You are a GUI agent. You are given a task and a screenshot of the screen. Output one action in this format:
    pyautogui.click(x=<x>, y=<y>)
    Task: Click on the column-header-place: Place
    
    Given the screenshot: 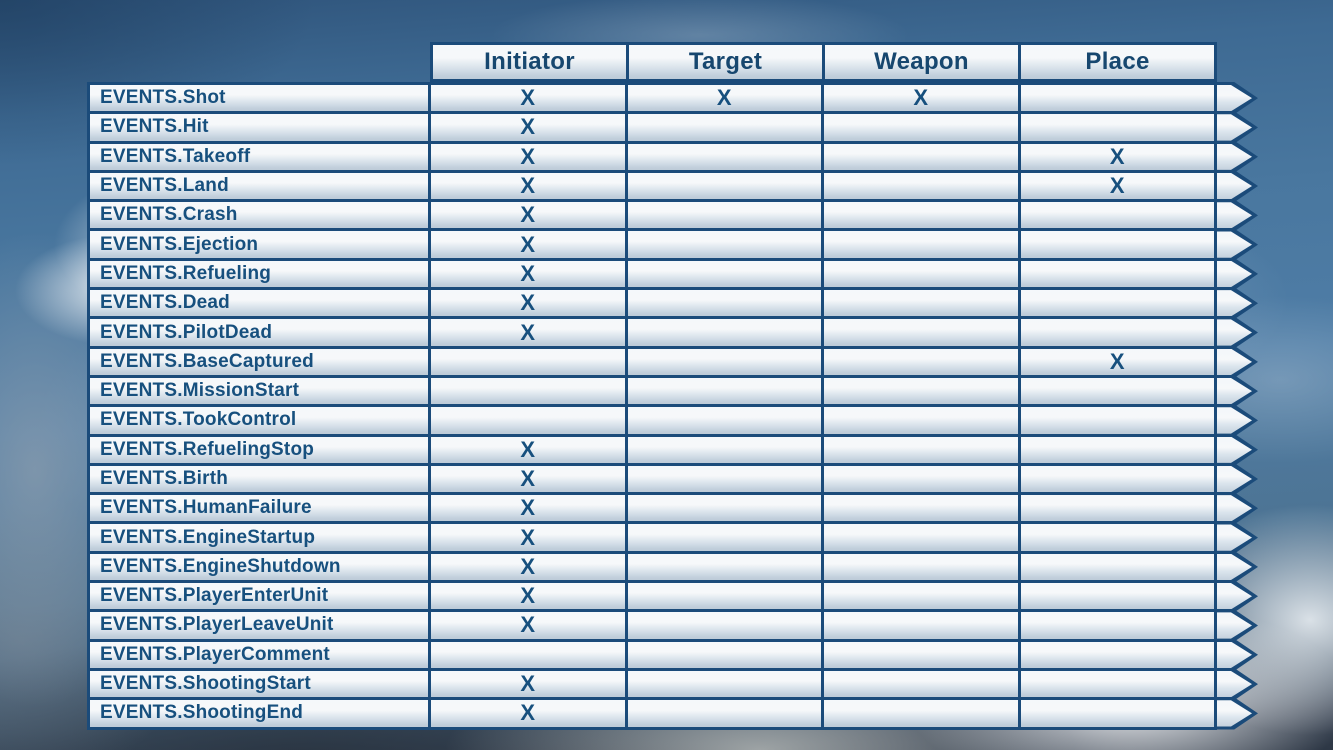 What is the action you would take?
    pyautogui.click(x=1117, y=62)
    